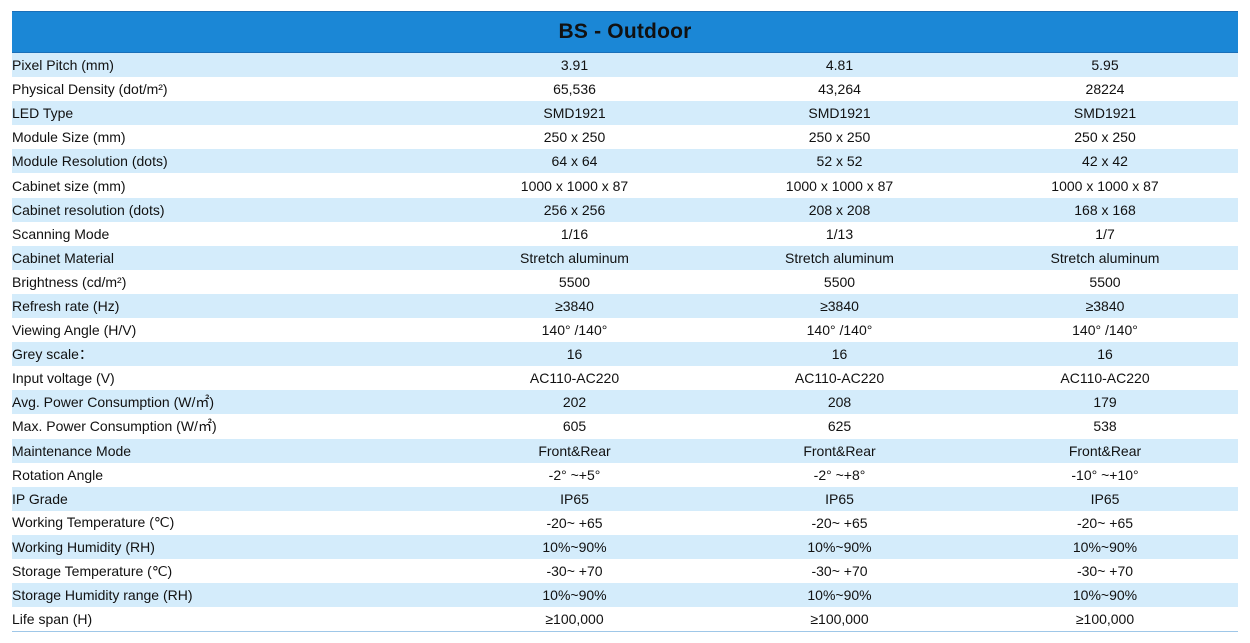 The width and height of the screenshot is (1250, 643). What do you see at coordinates (574, 209) in the screenshot?
I see `cell-model-1: 256 x 256` at bounding box center [574, 209].